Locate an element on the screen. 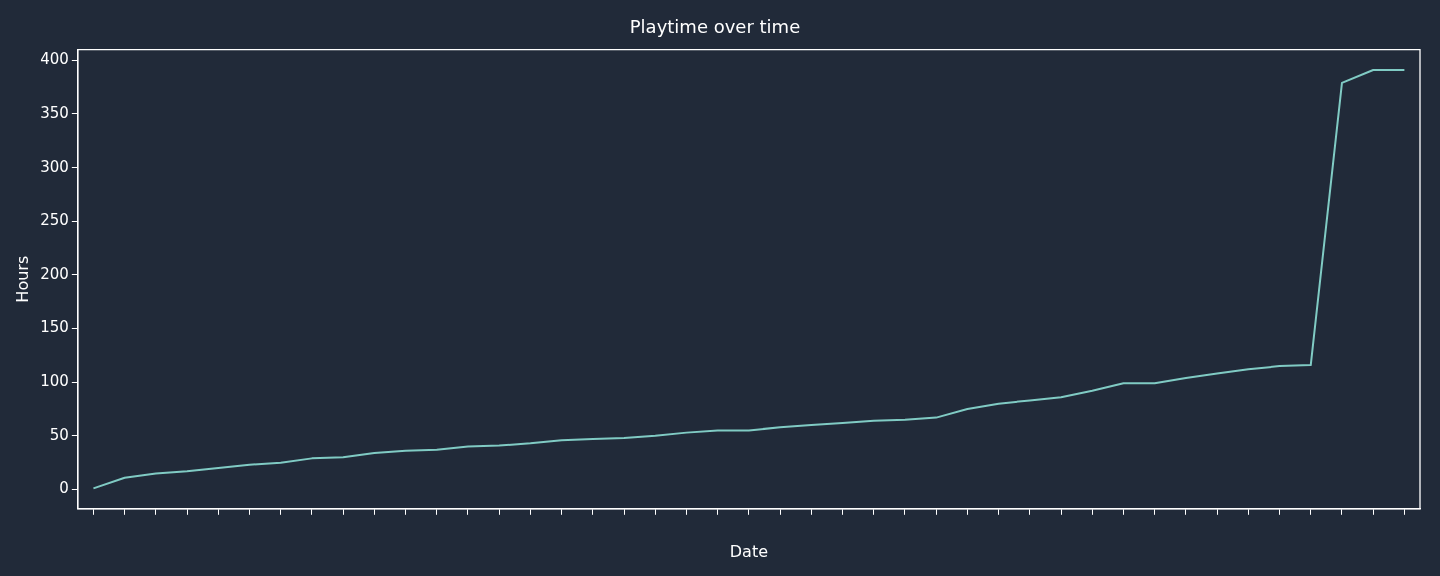 The width and height of the screenshot is (1440, 576). y-tick-label: 350 is located at coordinates (54, 112).